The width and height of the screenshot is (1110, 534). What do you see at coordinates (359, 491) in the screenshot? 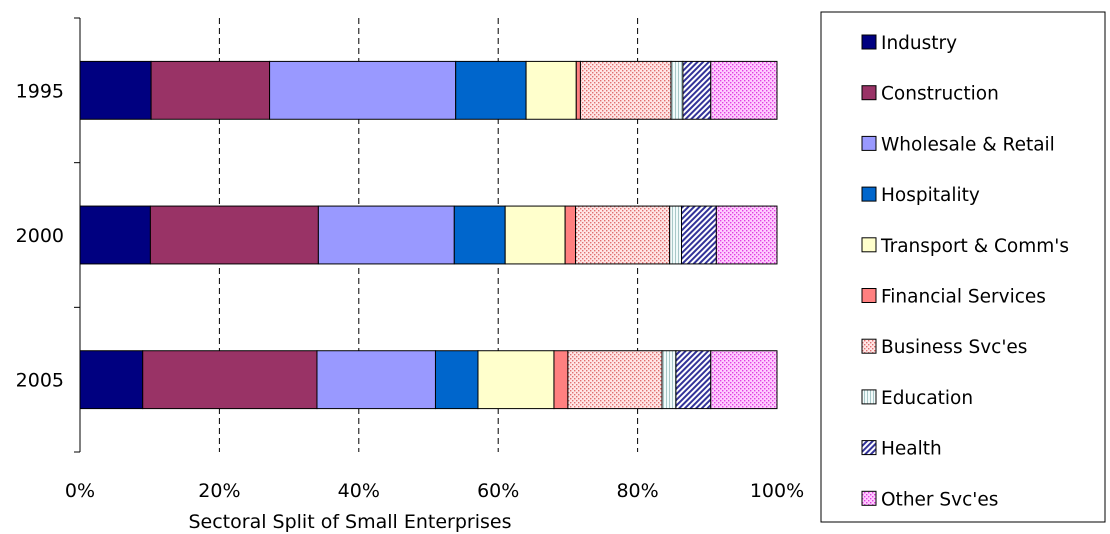
I see `x-tick-label: 40%` at bounding box center [359, 491].